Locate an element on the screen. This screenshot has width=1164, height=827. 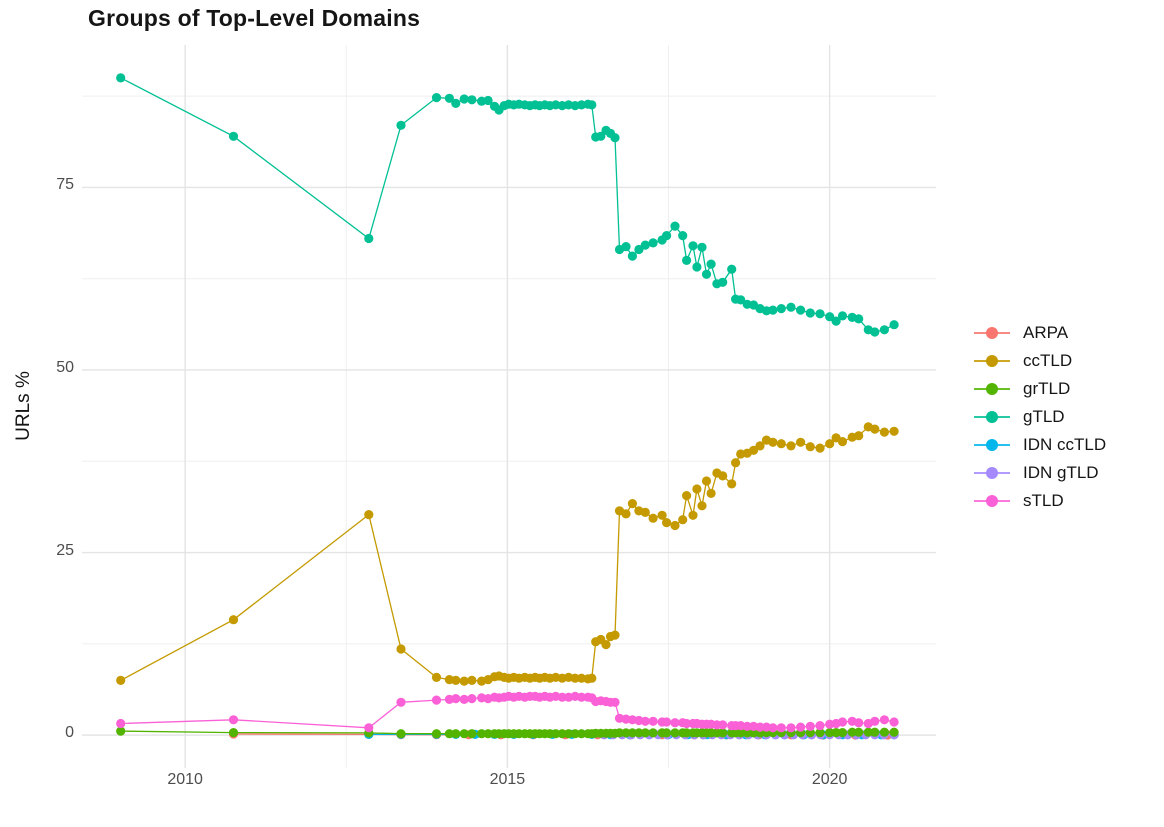
x-tick-label: 2020 is located at coordinates (829, 779).